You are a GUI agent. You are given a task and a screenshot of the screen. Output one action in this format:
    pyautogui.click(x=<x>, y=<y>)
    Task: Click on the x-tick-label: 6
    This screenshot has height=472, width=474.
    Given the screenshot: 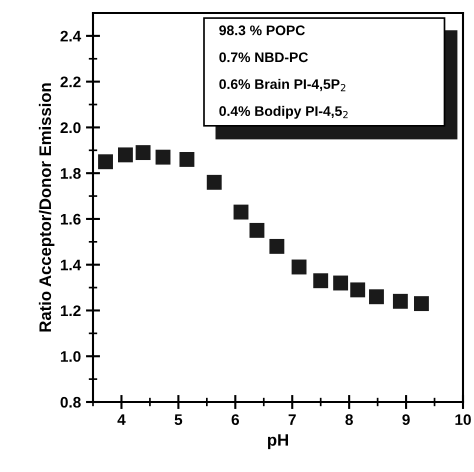 What is the action you would take?
    pyautogui.click(x=236, y=420)
    